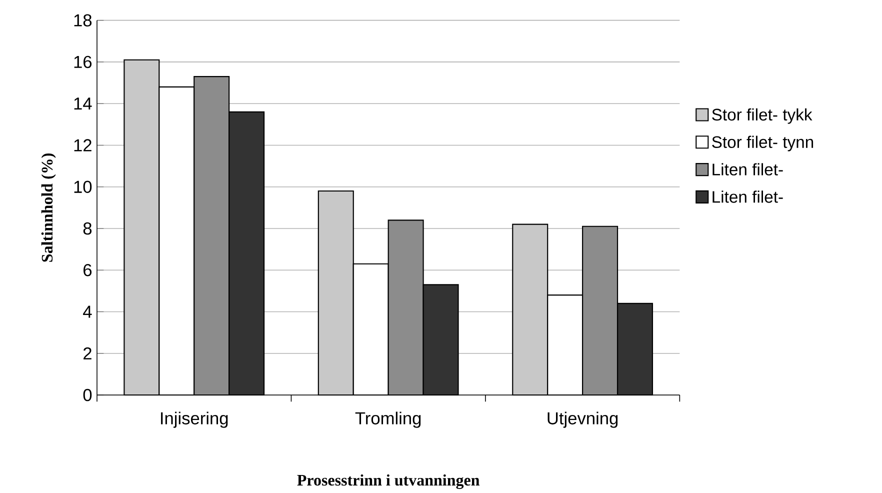  Describe the element at coordinates (763, 144) in the screenshot. I see `legend-label: Stor filet- tynn` at that location.